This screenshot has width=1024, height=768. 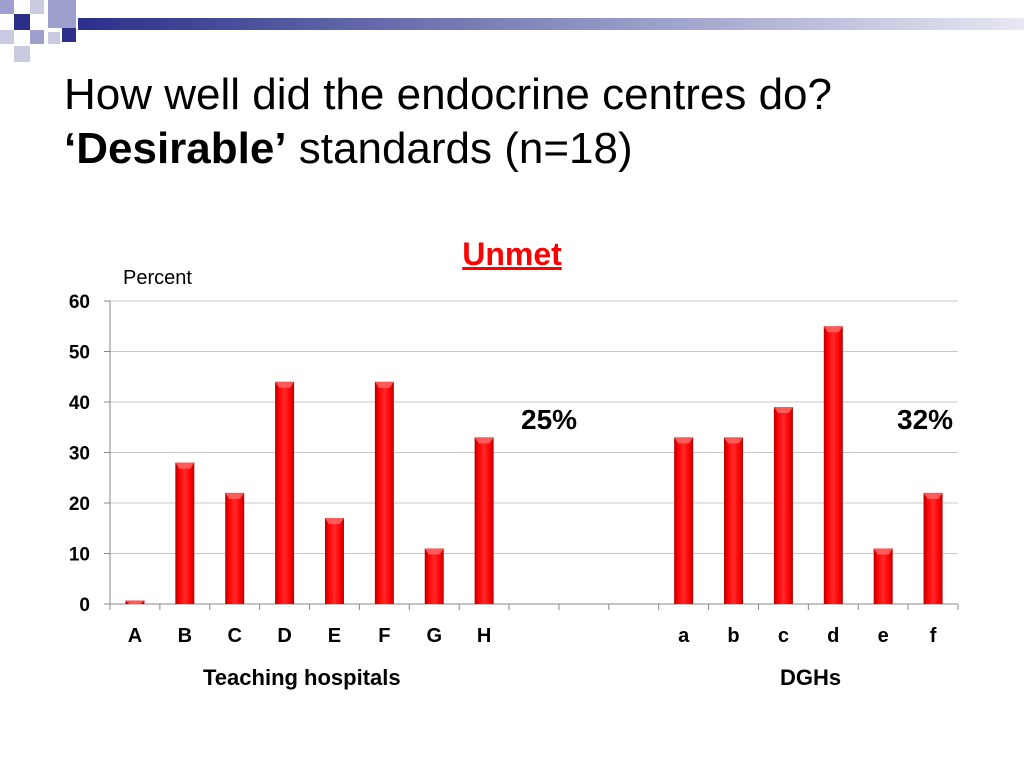 I want to click on x-tick-label: G, so click(x=434, y=636).